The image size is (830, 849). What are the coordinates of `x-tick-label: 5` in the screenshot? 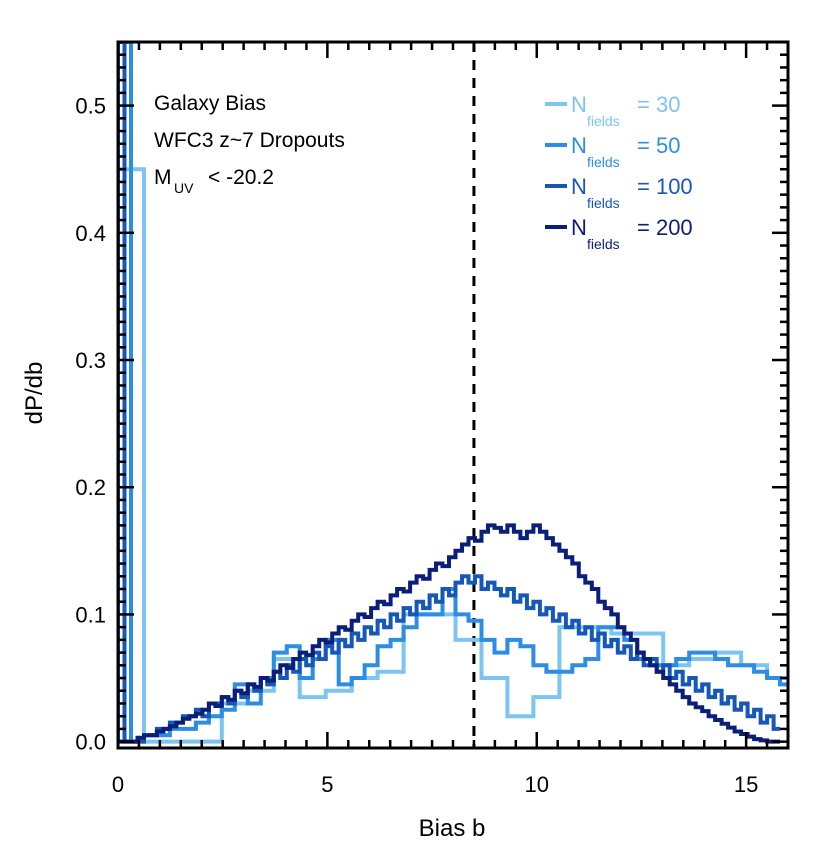 It's located at (327, 784).